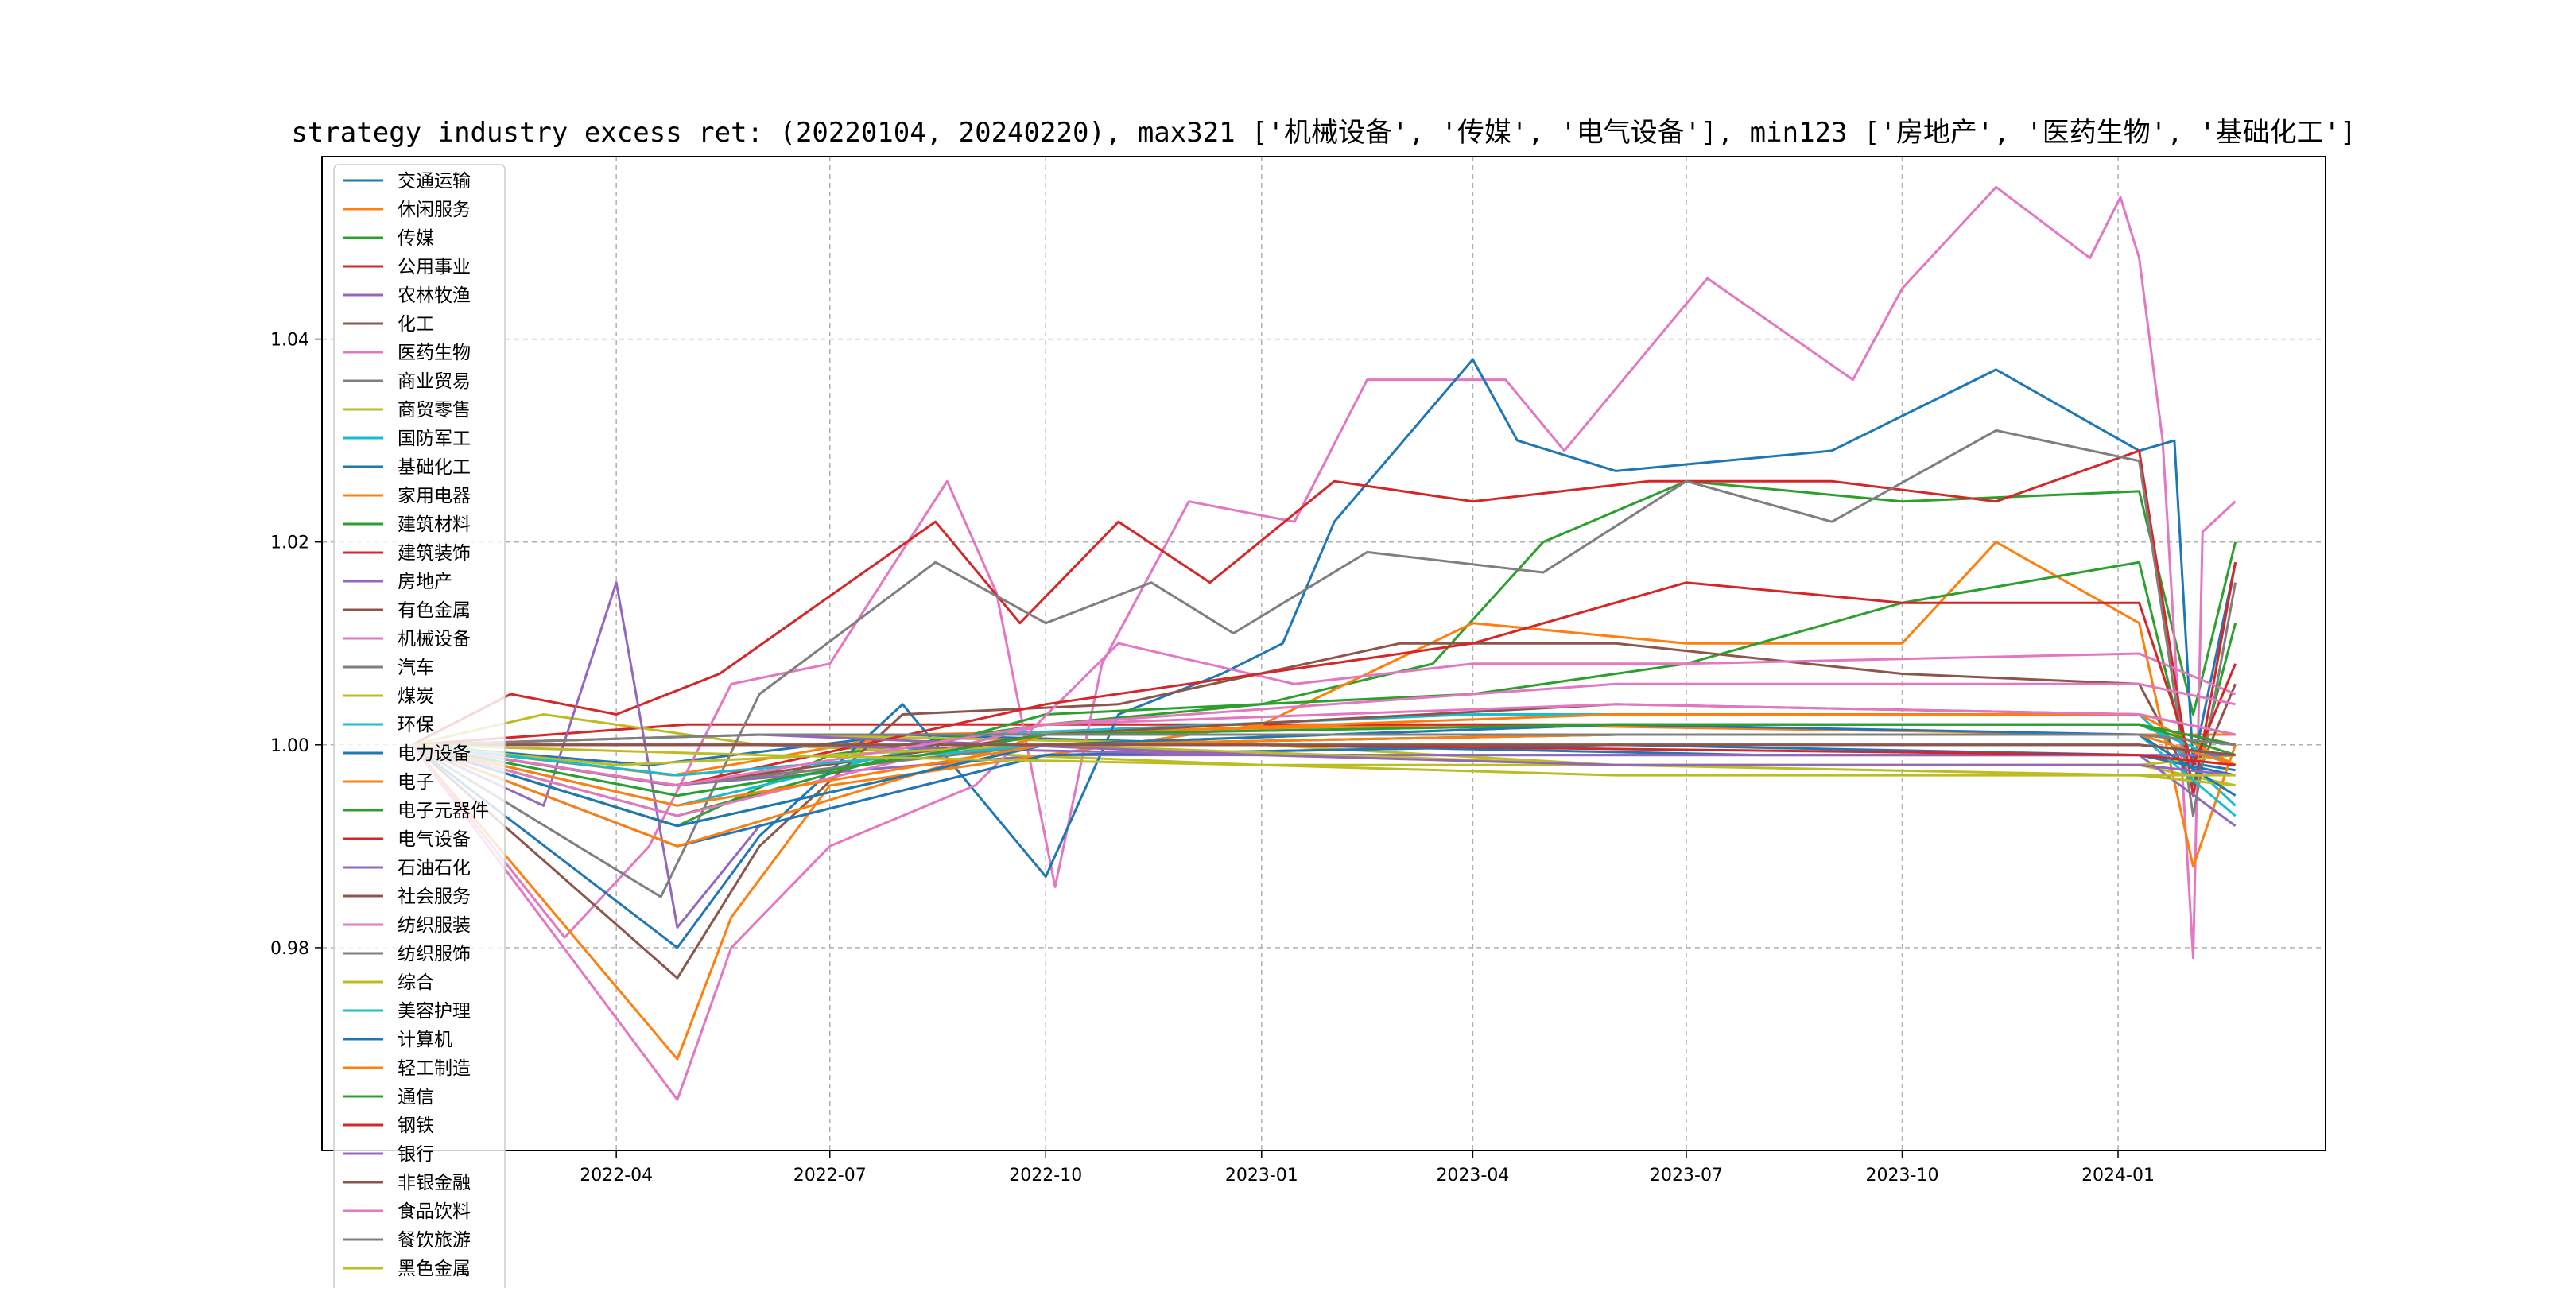 The image size is (2576, 1292). What do you see at coordinates (435, 868) in the screenshot?
I see `legend-label: 石油石化` at bounding box center [435, 868].